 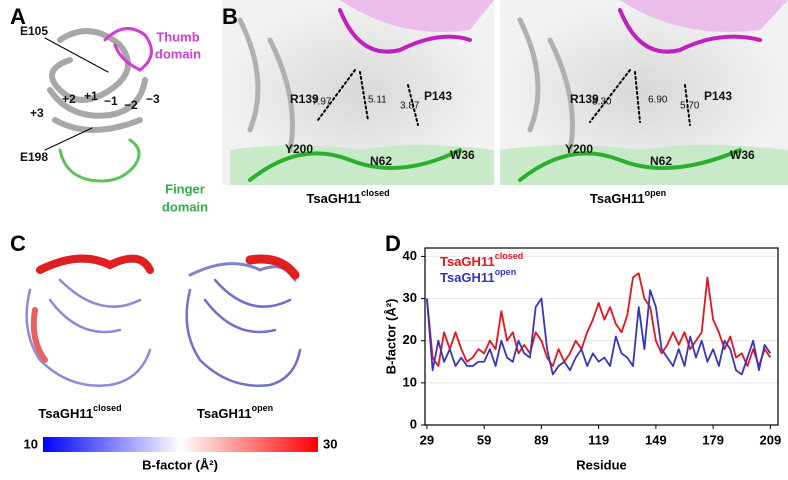 I want to click on colorbar, so click(x=180, y=444).